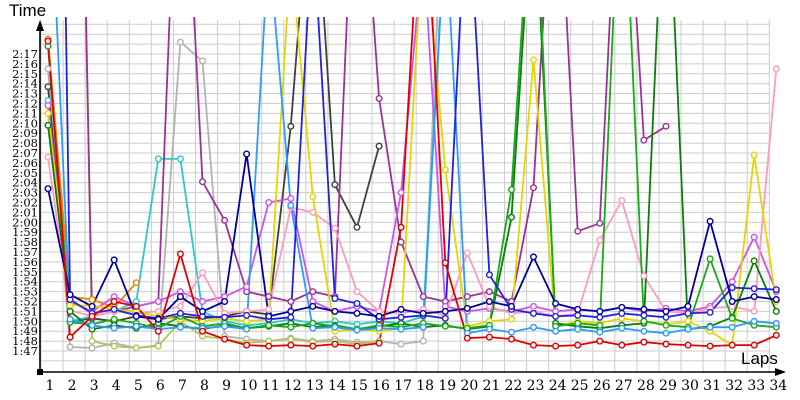 This screenshot has height=400, width=800. Describe the element at coordinates (622, 200) in the screenshot. I see `data-point-pink-lap27` at that location.